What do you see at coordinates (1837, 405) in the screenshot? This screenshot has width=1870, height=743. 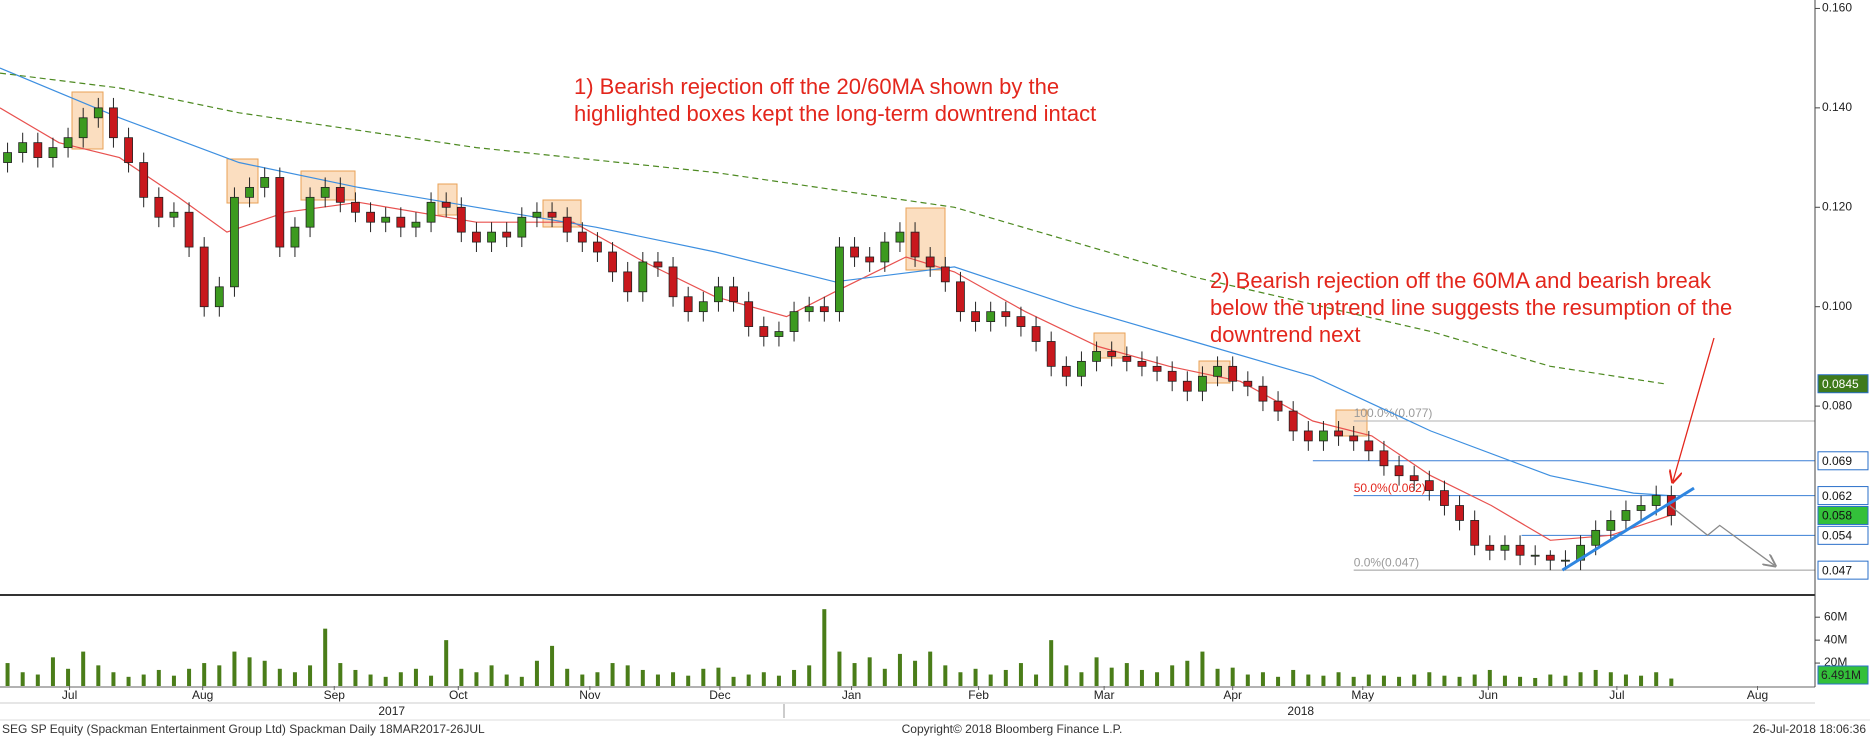 I see `y-tick-label: 0.080` at bounding box center [1837, 405].